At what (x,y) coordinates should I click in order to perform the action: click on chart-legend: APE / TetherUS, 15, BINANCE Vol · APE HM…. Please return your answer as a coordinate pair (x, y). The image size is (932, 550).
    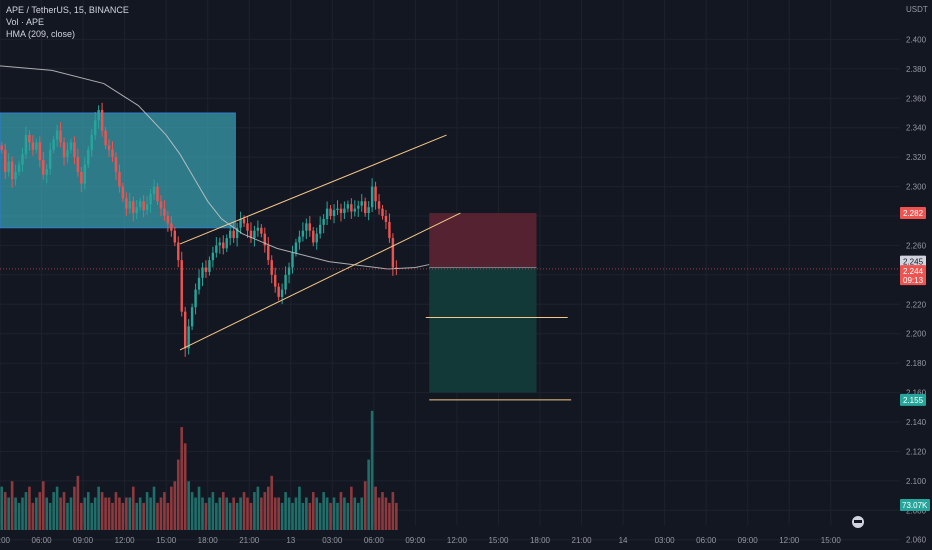
    Looking at the image, I should click on (67, 22).